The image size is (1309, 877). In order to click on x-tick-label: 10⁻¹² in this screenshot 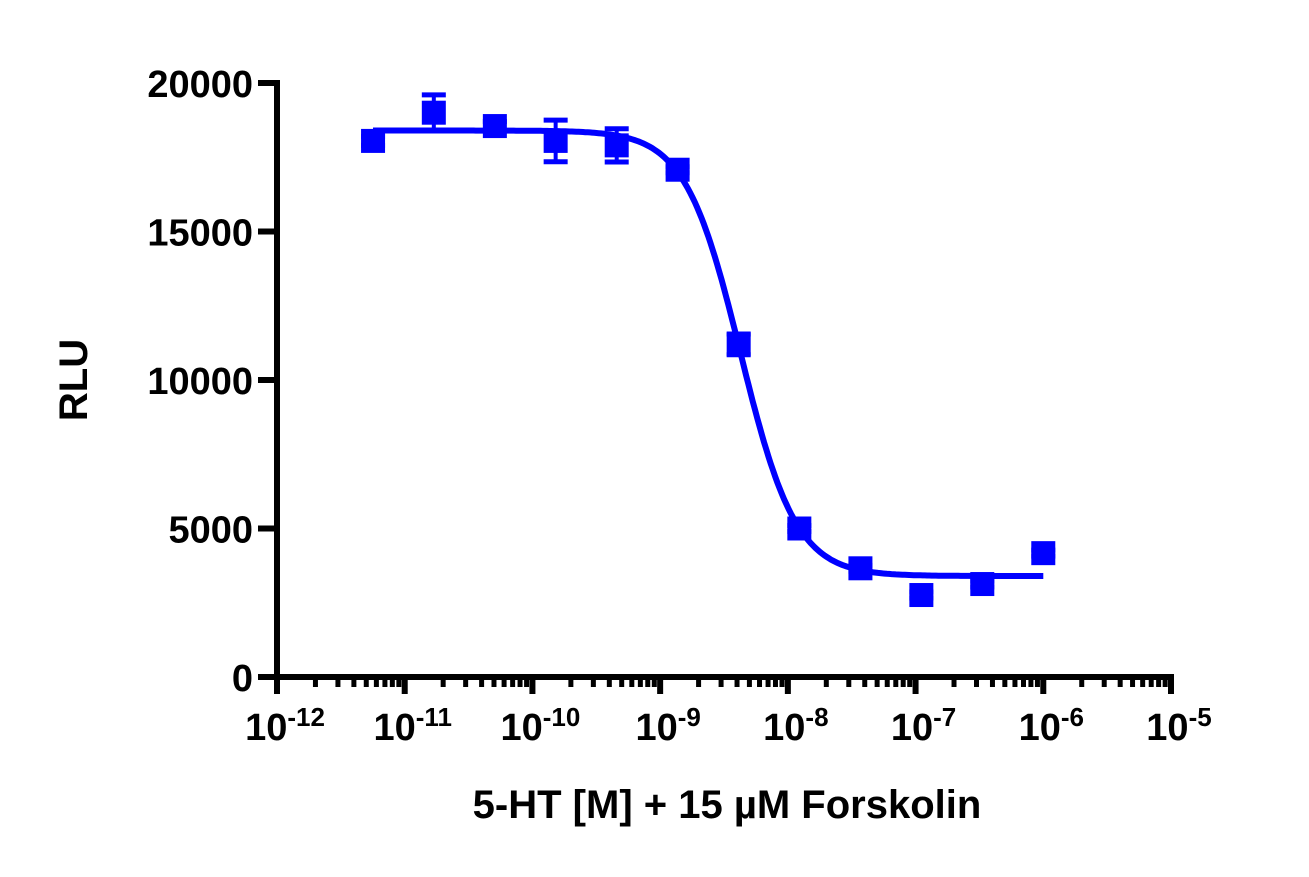, I will do `click(285, 725)`.